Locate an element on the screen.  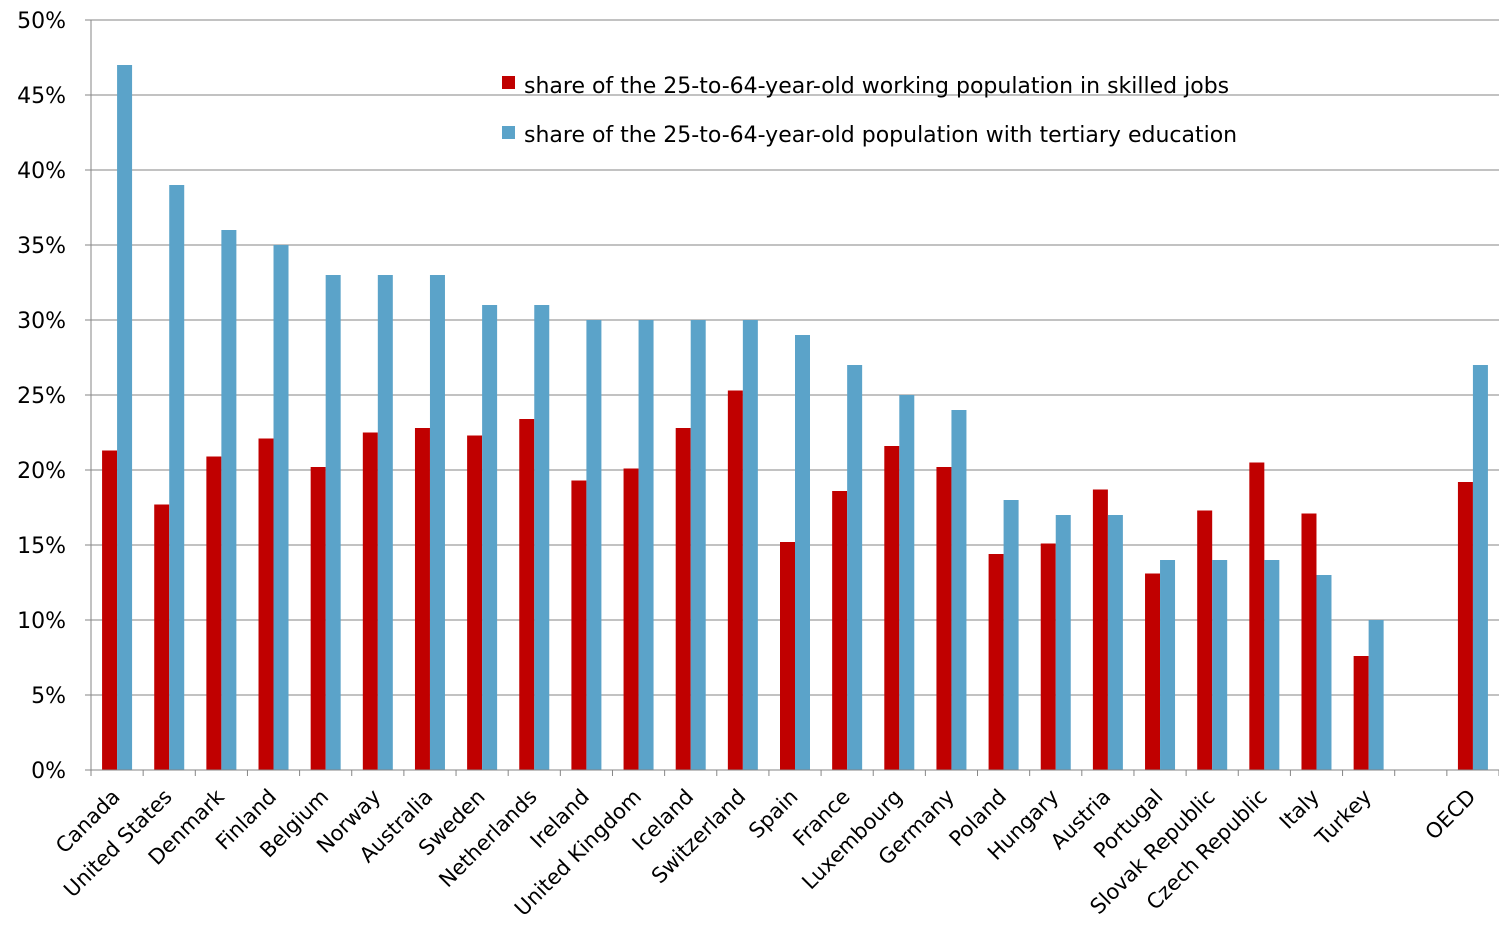
y-axis-tick-labels: 0% 5% 10% 15% 20% 25% 30% 35% 40% 45% 50% is located at coordinates (41, 396).